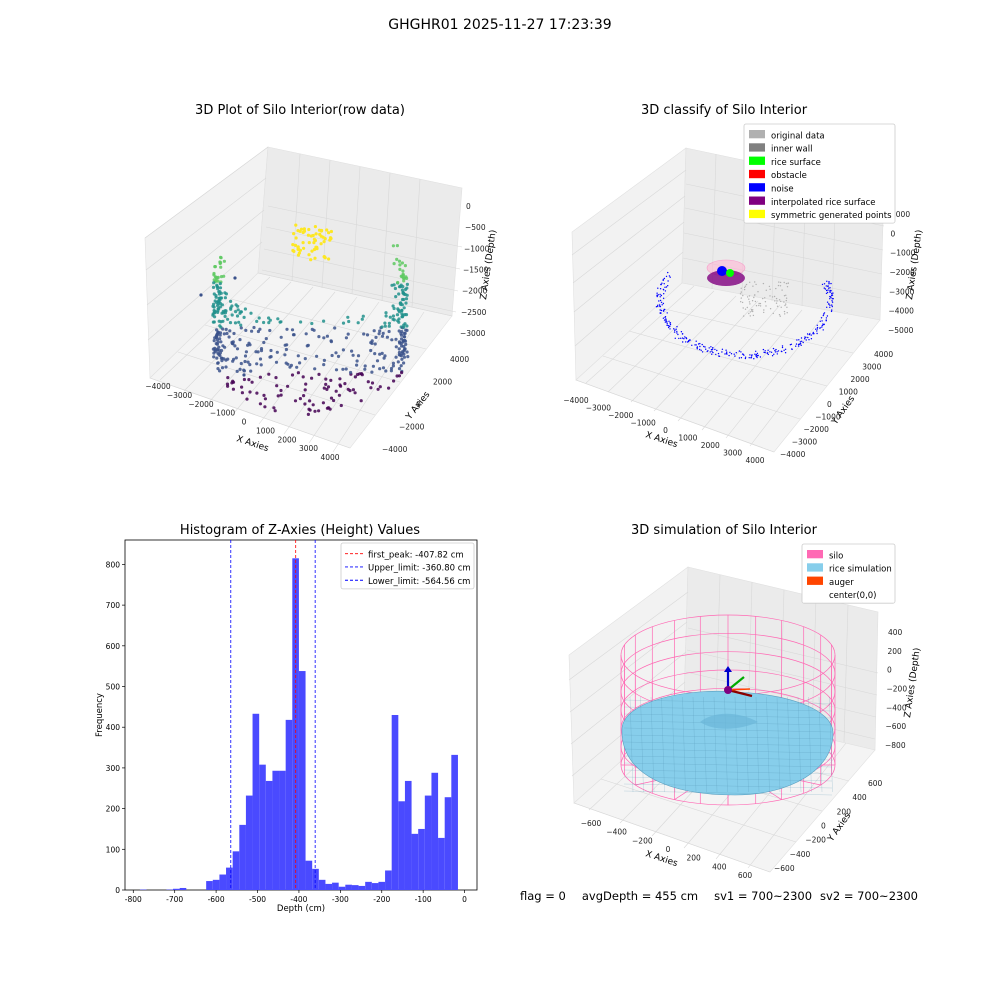 This screenshot has height=1000, width=1000. I want to click on x-tick-label: −2000, so click(621, 415).